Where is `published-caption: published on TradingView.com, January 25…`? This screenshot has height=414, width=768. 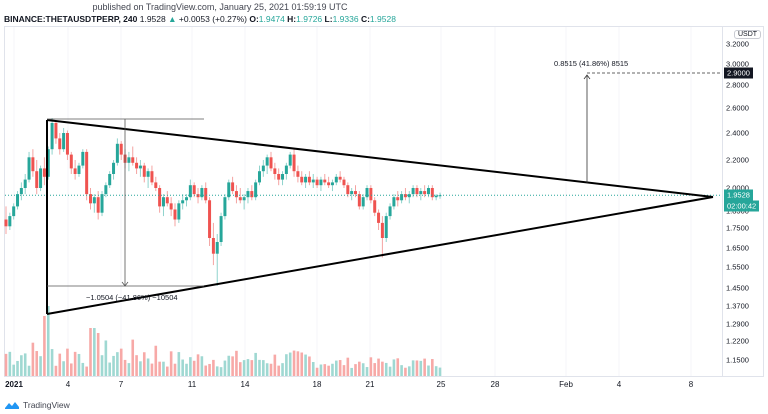
published-caption: published on TradingView.com, January 25… is located at coordinates (220, 7).